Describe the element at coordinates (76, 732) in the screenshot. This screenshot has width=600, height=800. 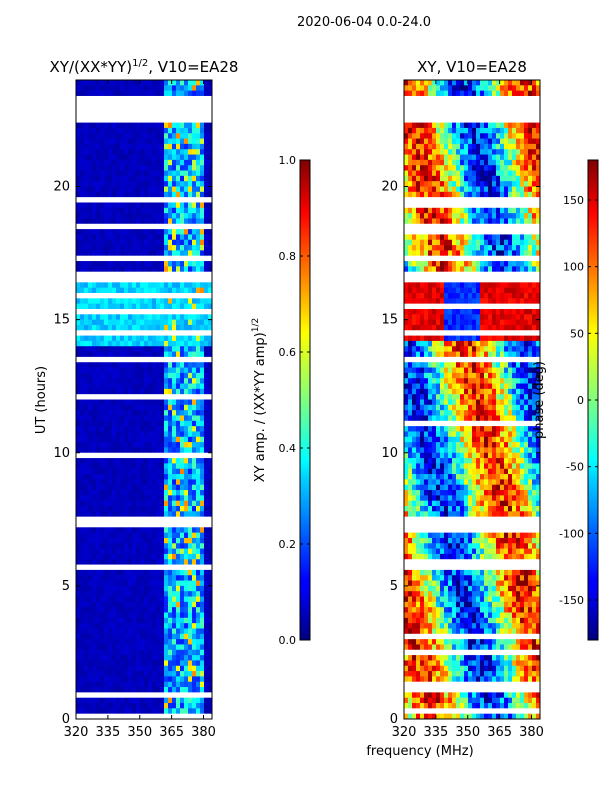
I see `x-tick-label: 320` at that location.